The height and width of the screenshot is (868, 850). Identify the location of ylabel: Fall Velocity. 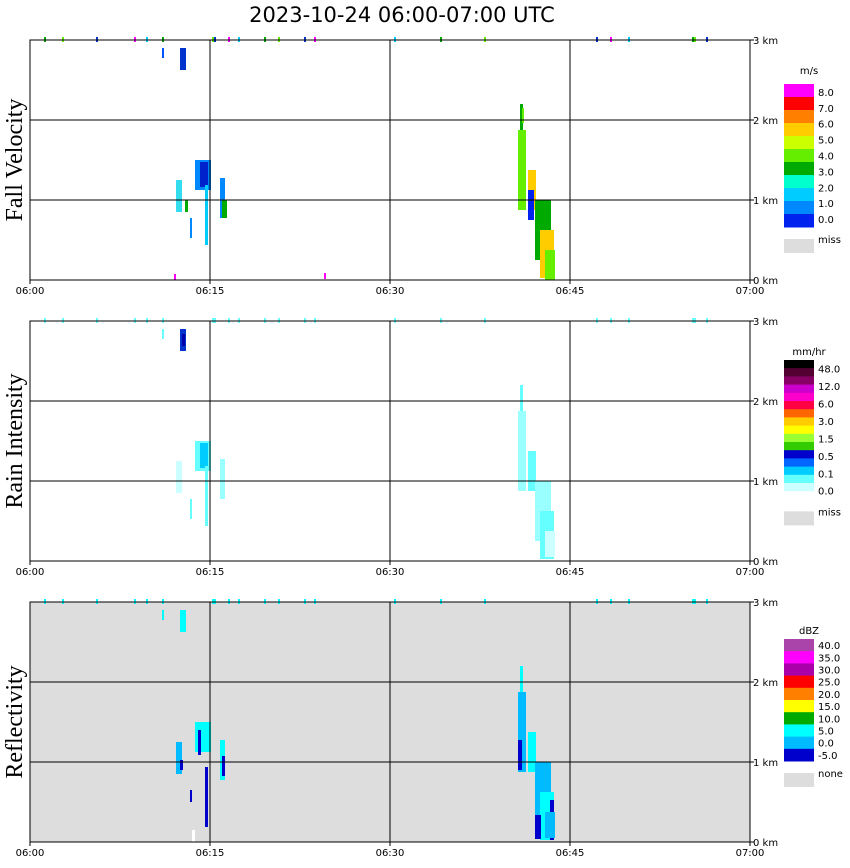
(15, 160).